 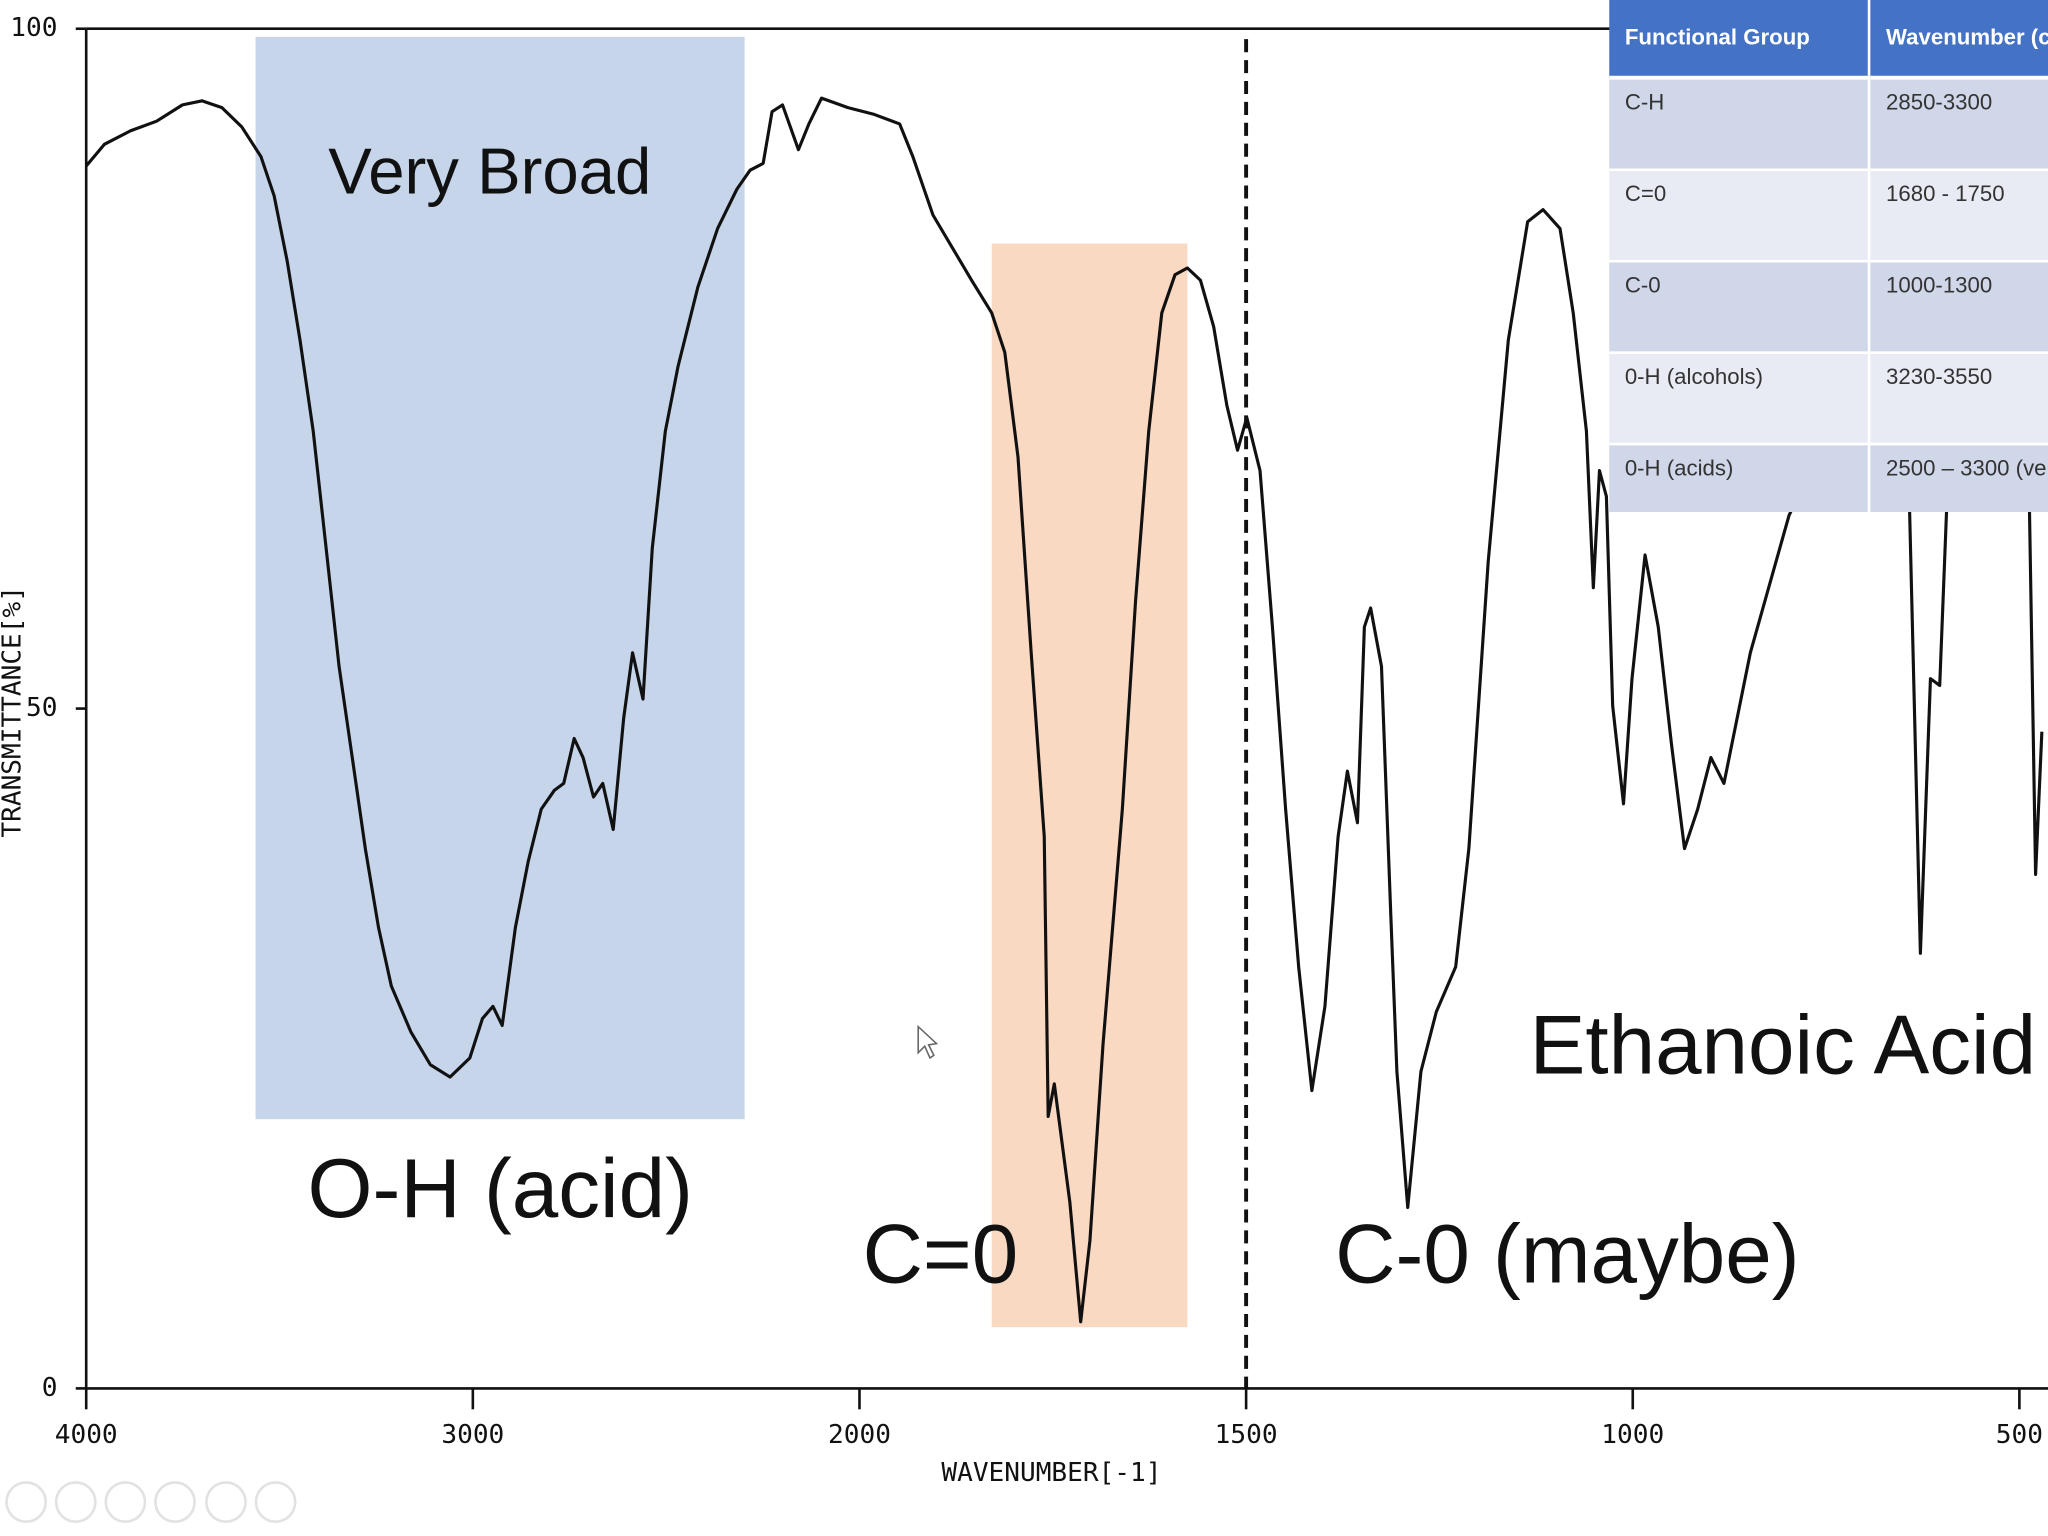 I want to click on table-cell: 1000-1300, so click(x=1958, y=307).